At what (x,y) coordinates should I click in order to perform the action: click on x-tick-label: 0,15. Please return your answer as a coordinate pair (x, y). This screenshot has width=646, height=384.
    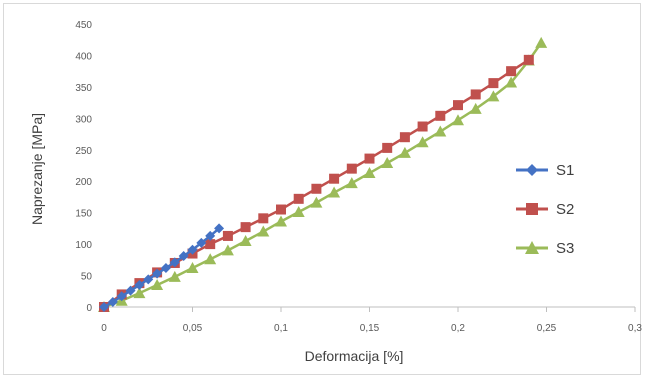
    Looking at the image, I should click on (370, 328).